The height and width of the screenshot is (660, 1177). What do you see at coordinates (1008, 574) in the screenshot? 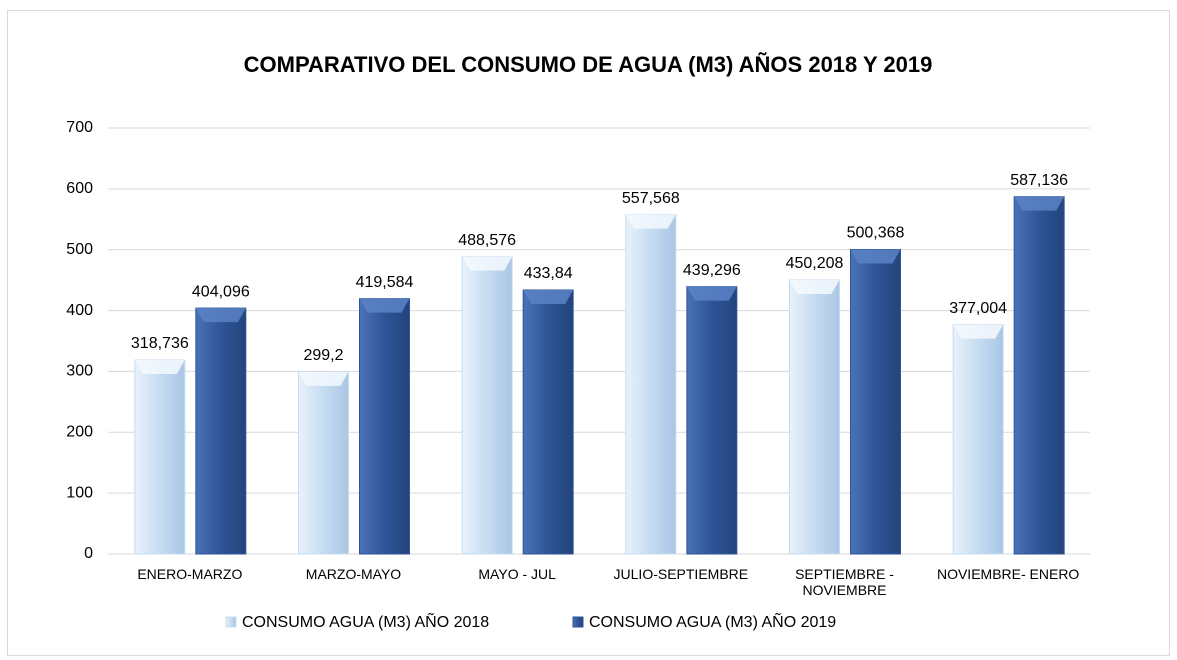
I see `x-tick-label: NOVIEMBRE- ENERO` at bounding box center [1008, 574].